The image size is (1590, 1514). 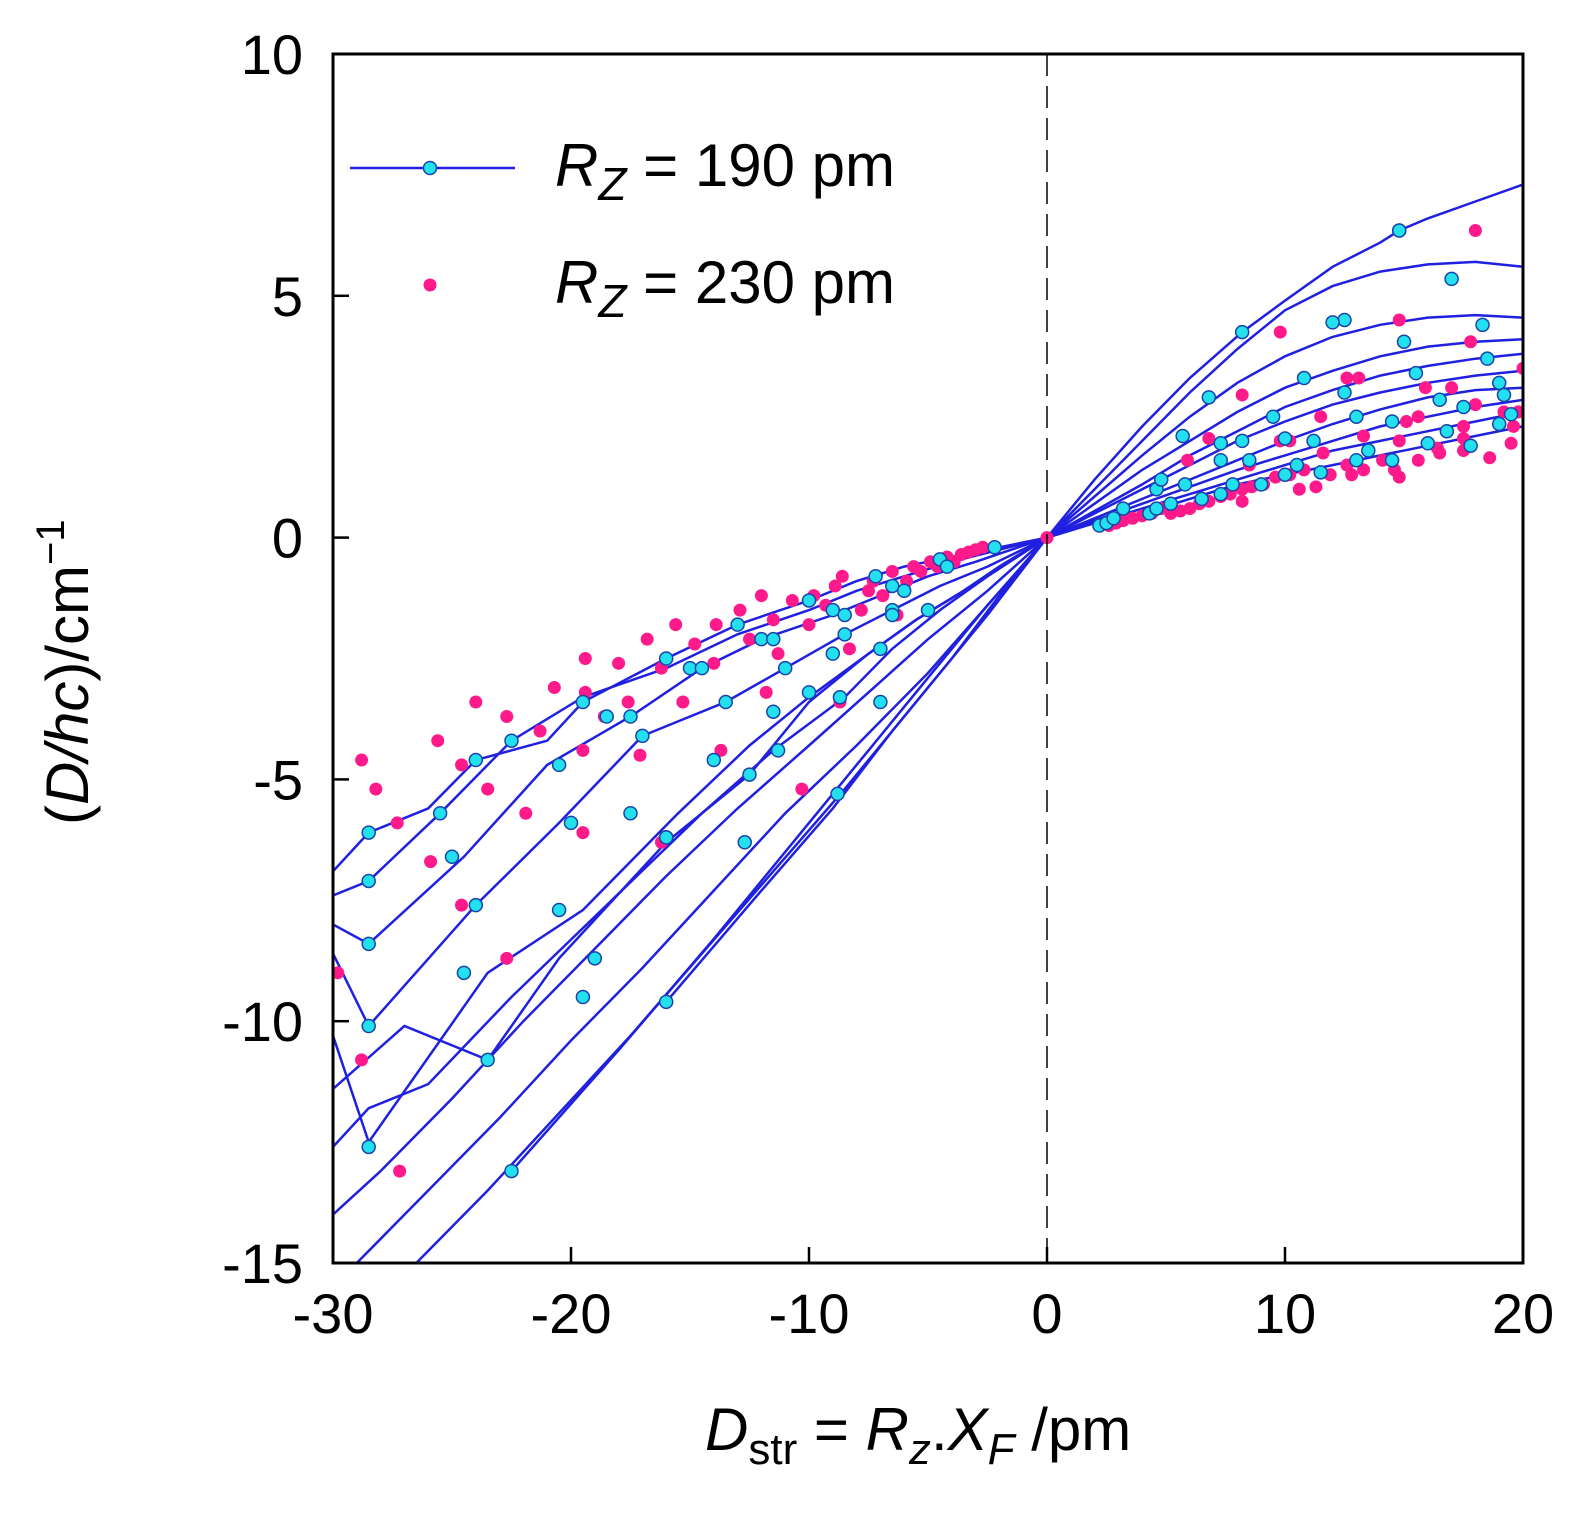 I want to click on y-axis-title: (D/hc)/cm−1, so click(x=65, y=672).